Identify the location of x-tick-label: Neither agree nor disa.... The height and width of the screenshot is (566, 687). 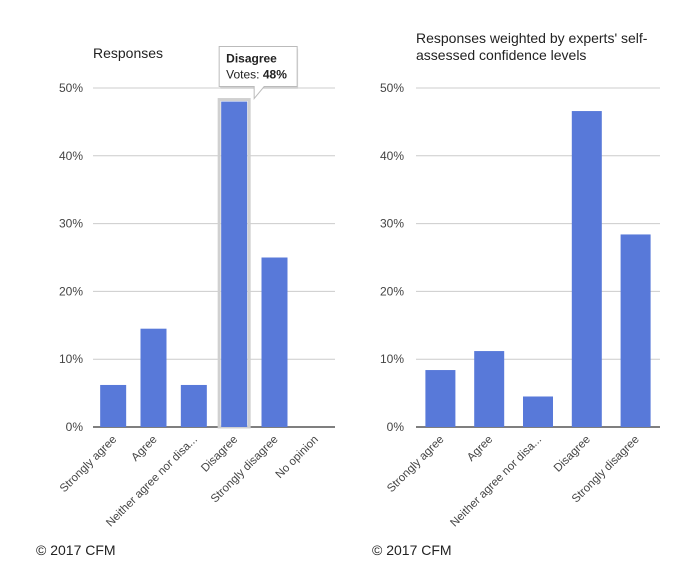
(496, 482).